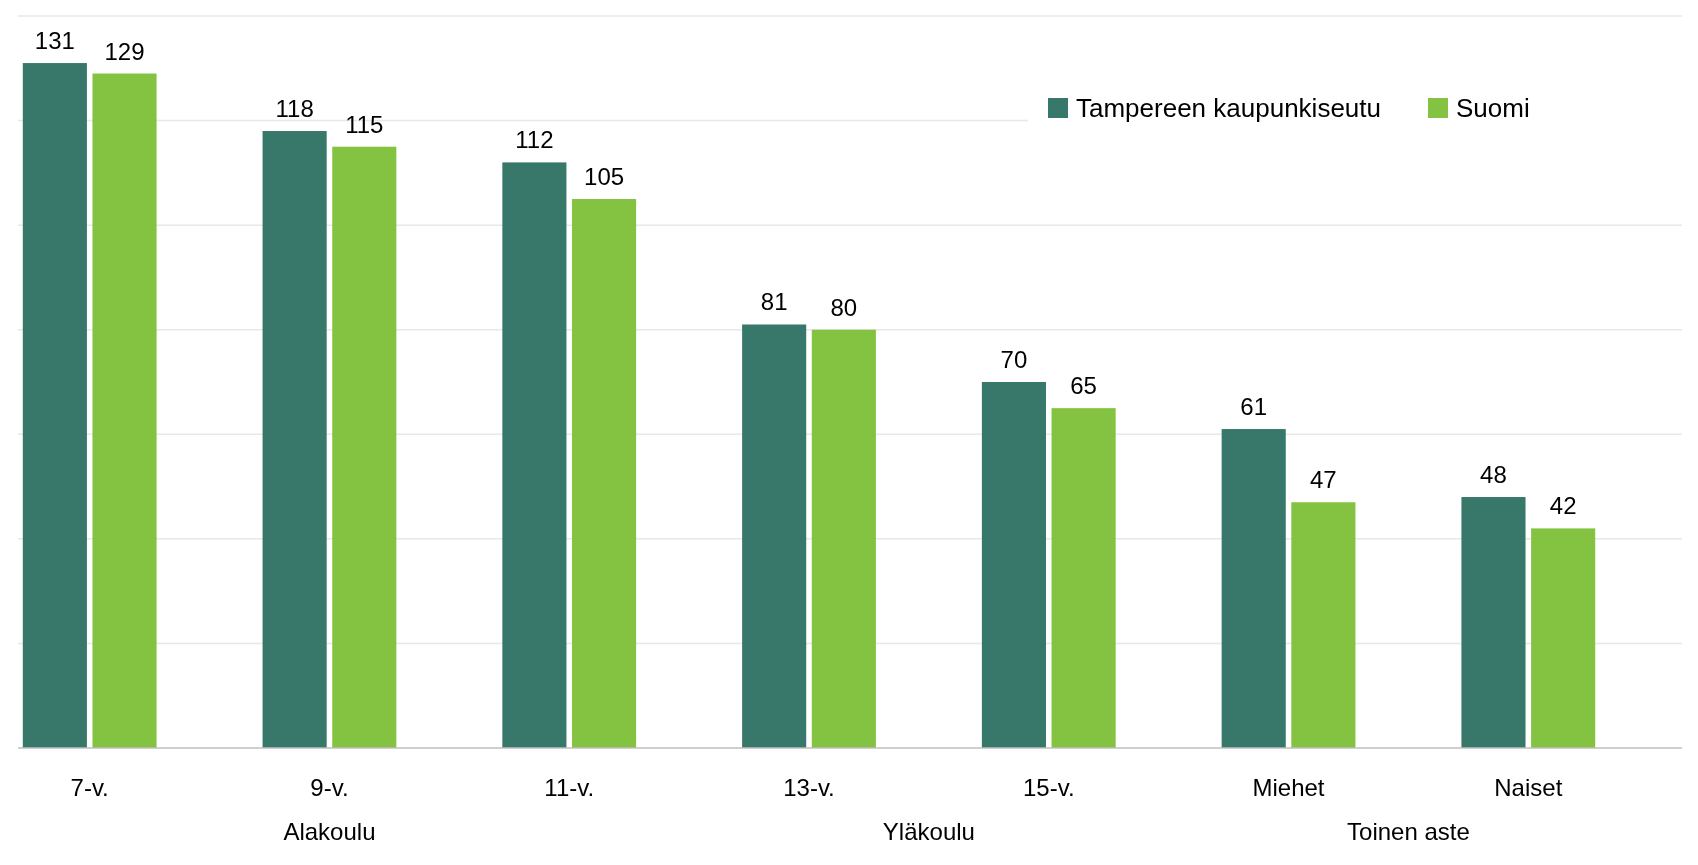 The height and width of the screenshot is (865, 1698). I want to click on data-label: 115, so click(364, 124).